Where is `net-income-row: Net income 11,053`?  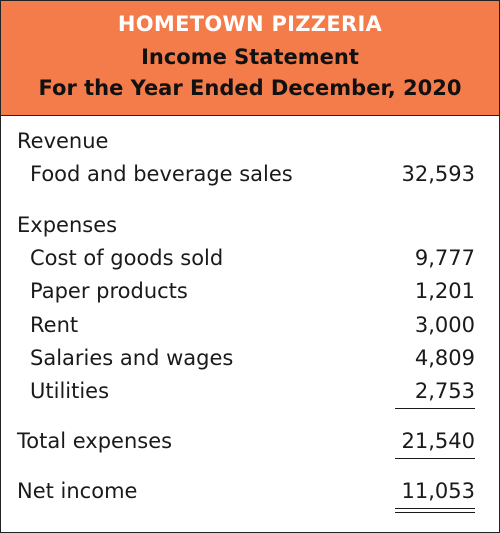
net-income-row: Net income 11,053 is located at coordinates (250, 493).